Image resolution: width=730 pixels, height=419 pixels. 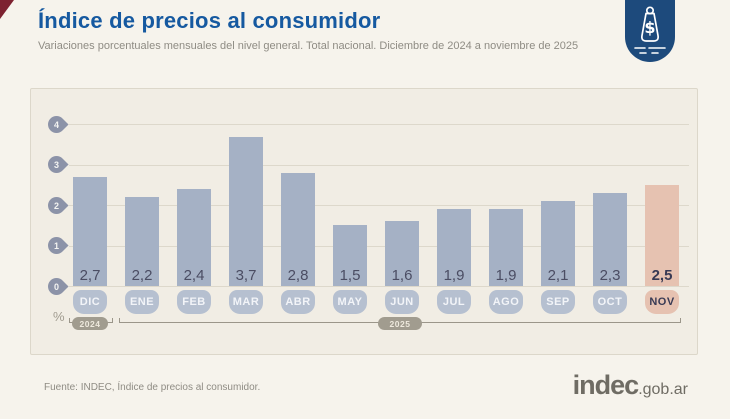 I want to click on month-label-jun: JUN, so click(x=402, y=302).